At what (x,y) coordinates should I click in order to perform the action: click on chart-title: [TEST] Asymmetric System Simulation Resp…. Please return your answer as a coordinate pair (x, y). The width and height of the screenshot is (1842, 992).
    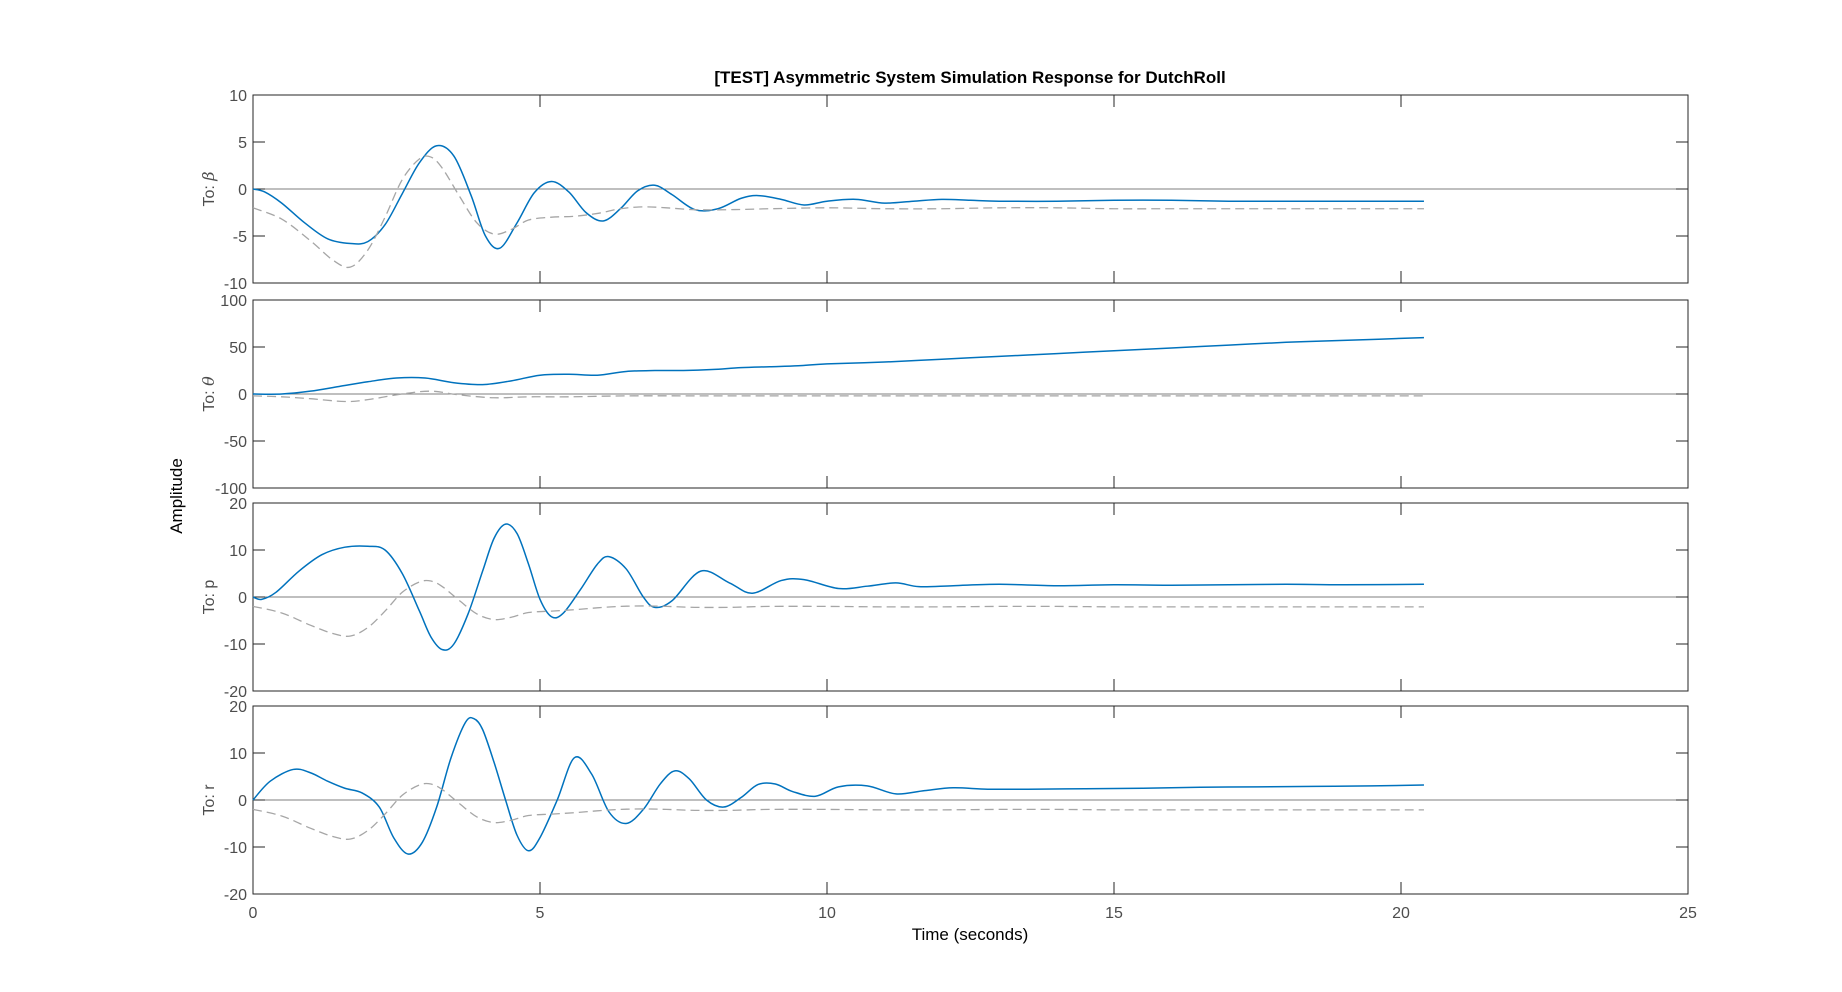
    Looking at the image, I should click on (969, 77).